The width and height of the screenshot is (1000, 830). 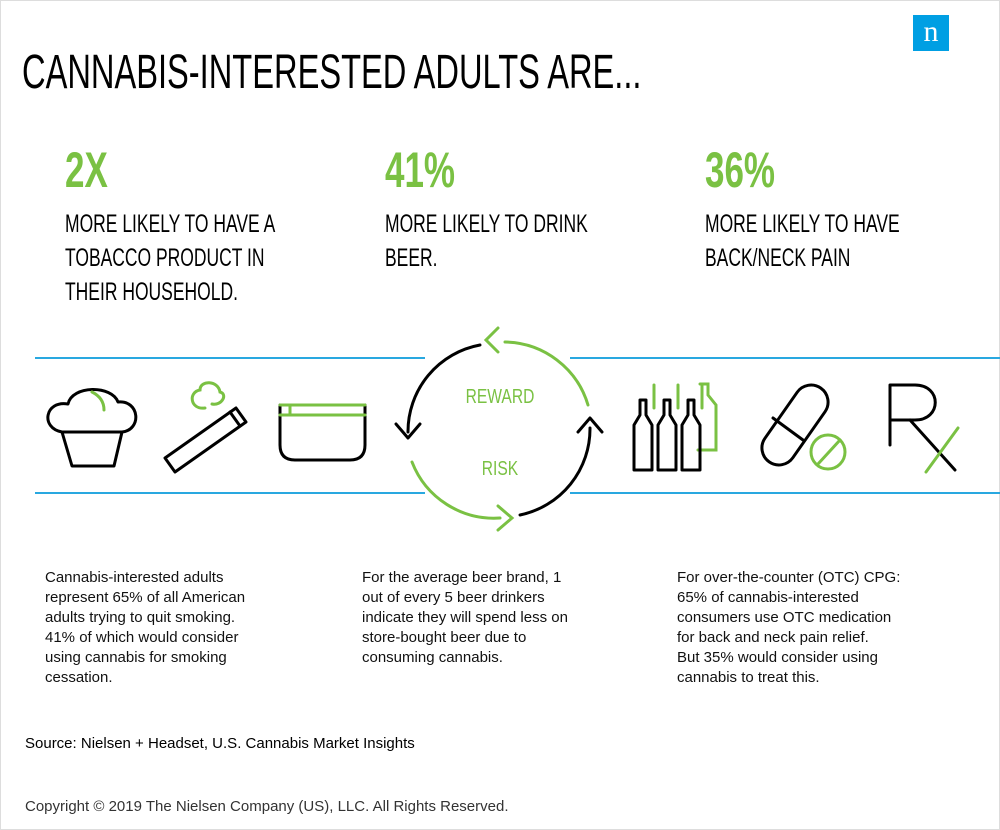 I want to click on stat: 41% MORE LIKELY TO DRINK BEER., so click(x=486, y=207).